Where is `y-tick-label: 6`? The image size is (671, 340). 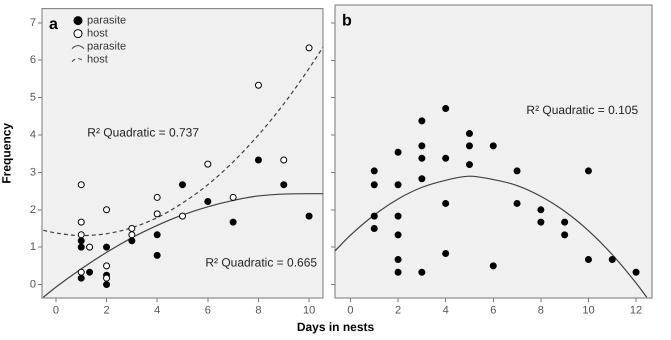
y-tick-label: 6 is located at coordinates (33, 60).